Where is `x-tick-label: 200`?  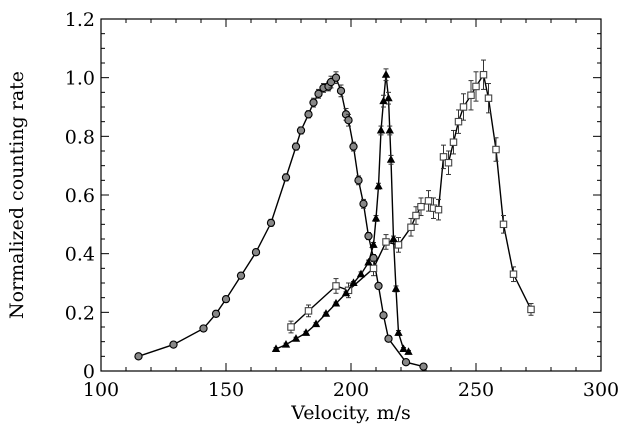
x-tick-label: 200 is located at coordinates (351, 390).